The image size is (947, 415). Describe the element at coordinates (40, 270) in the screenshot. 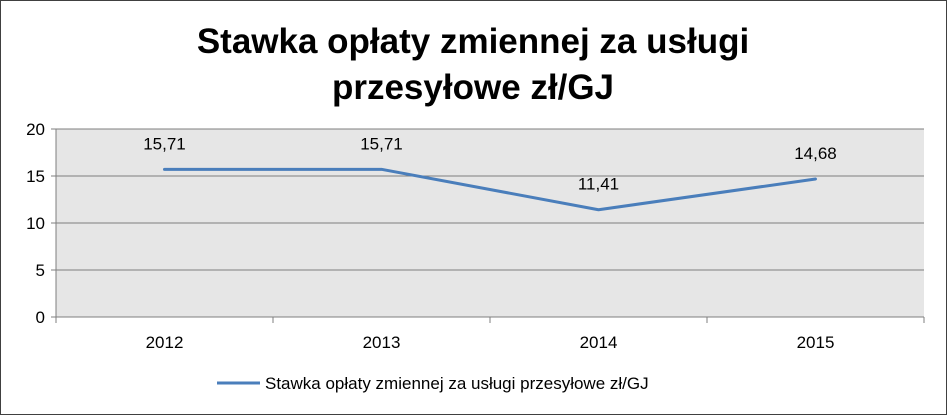

I see `y-tick-label: 5` at that location.